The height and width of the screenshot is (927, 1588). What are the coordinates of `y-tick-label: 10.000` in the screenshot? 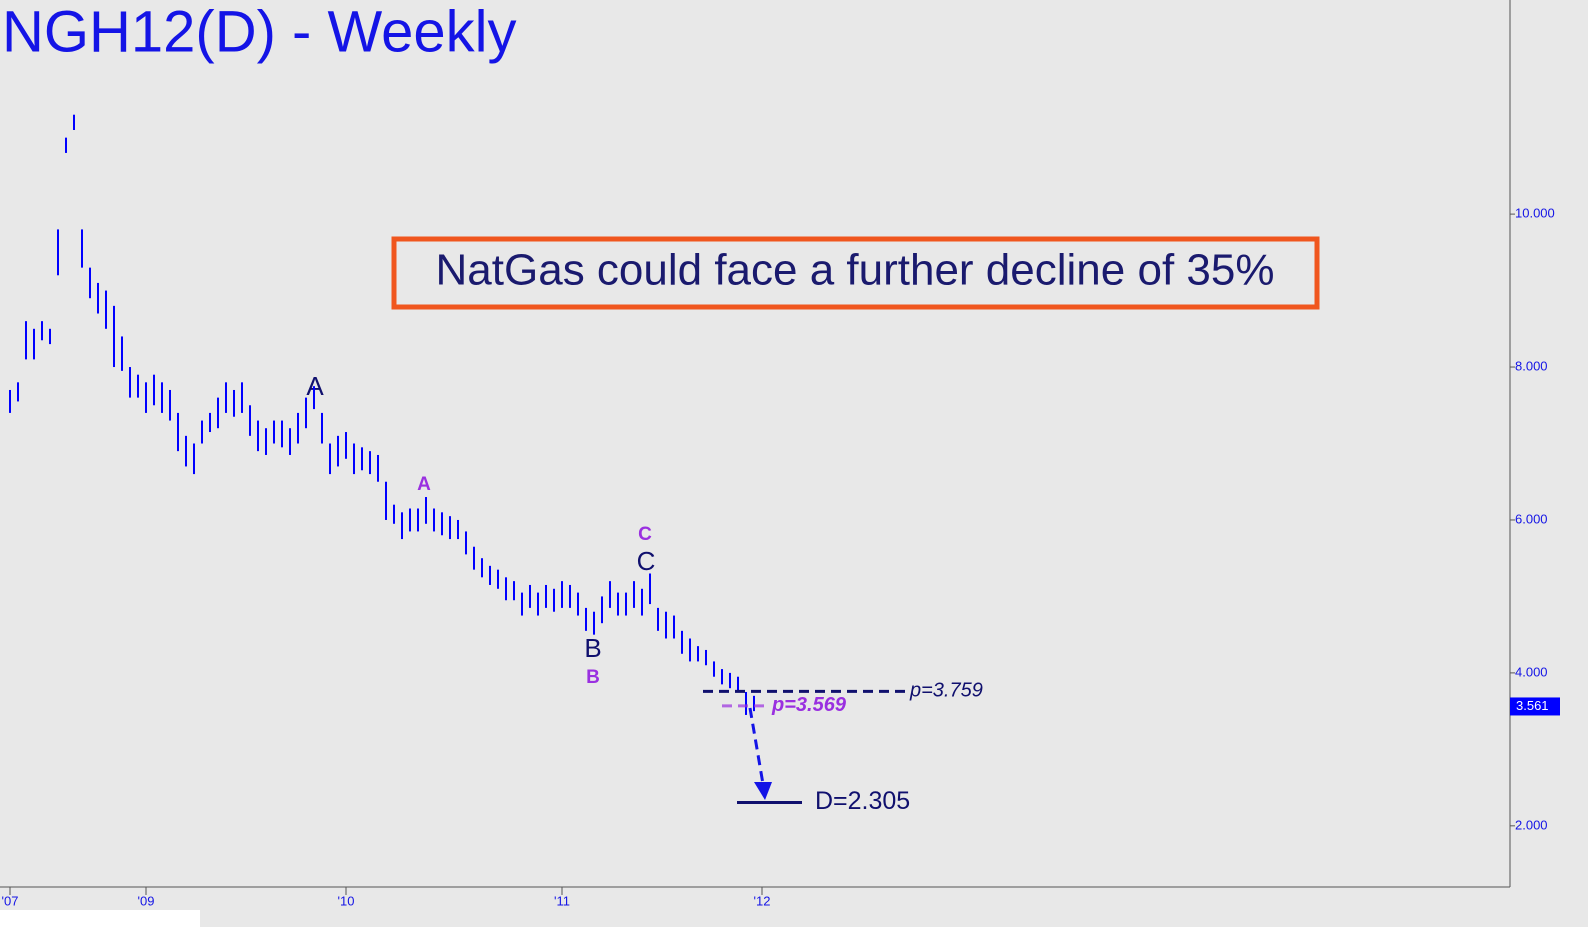 It's located at (1535, 213).